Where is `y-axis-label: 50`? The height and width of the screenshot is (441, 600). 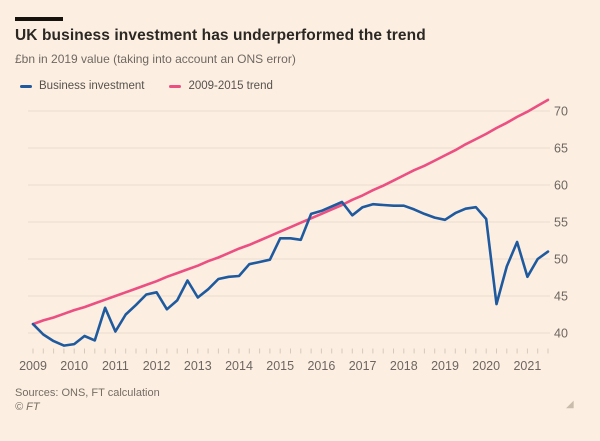 y-axis-label: 50 is located at coordinates (561, 260).